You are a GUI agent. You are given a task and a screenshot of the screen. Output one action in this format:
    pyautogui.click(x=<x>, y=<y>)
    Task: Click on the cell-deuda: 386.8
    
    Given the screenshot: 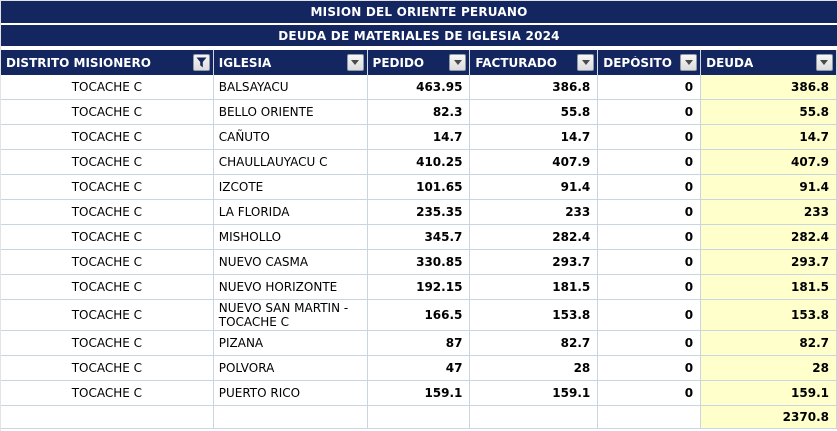 What is the action you would take?
    pyautogui.click(x=769, y=87)
    